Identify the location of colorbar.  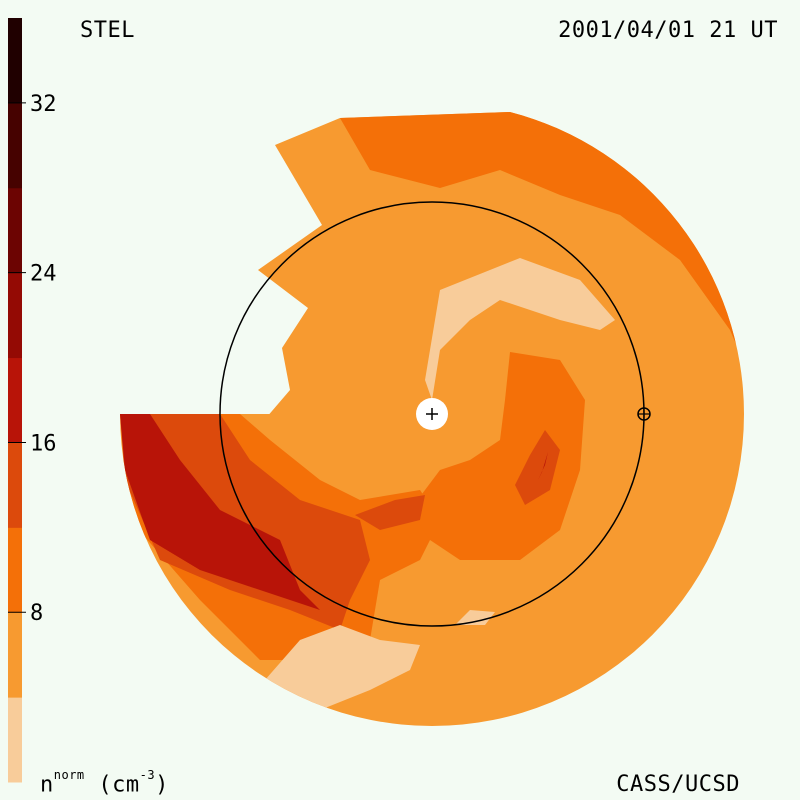
(15, 400).